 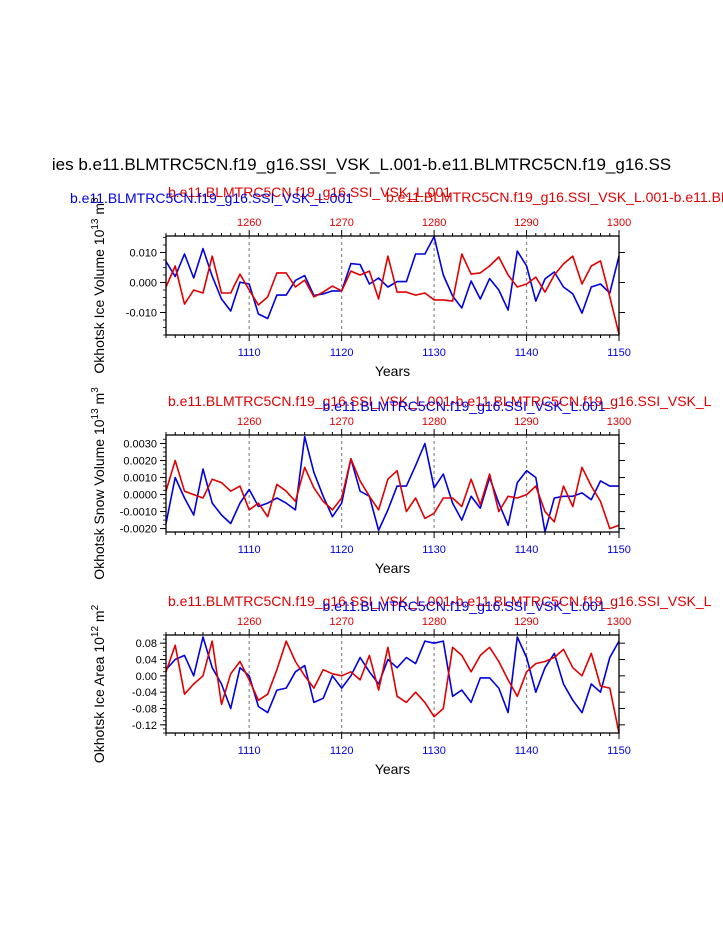 What do you see at coordinates (138, 513) in the screenshot?
I see `y-tick-label: -0.0010` at bounding box center [138, 513].